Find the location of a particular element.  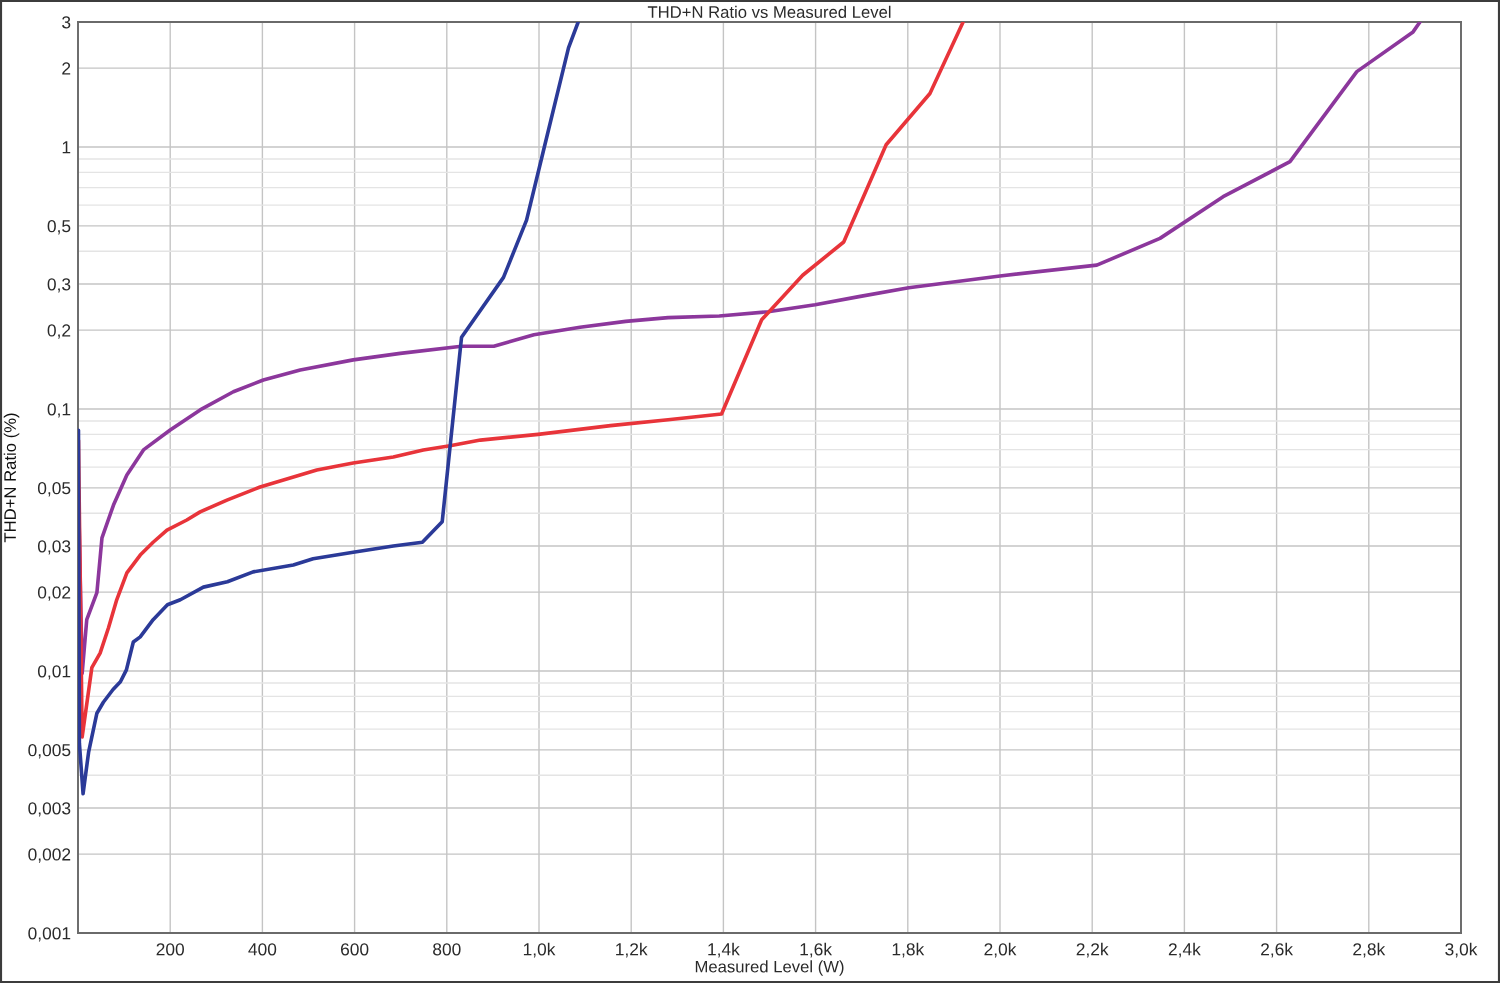

y-tick-label: 0,1 is located at coordinates (59, 410).